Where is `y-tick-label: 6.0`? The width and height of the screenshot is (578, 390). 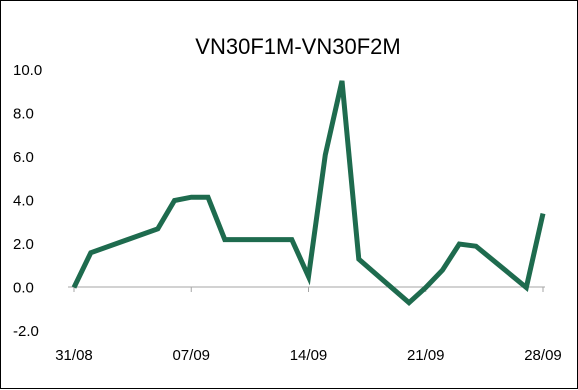 y-tick-label: 6.0 is located at coordinates (23, 157).